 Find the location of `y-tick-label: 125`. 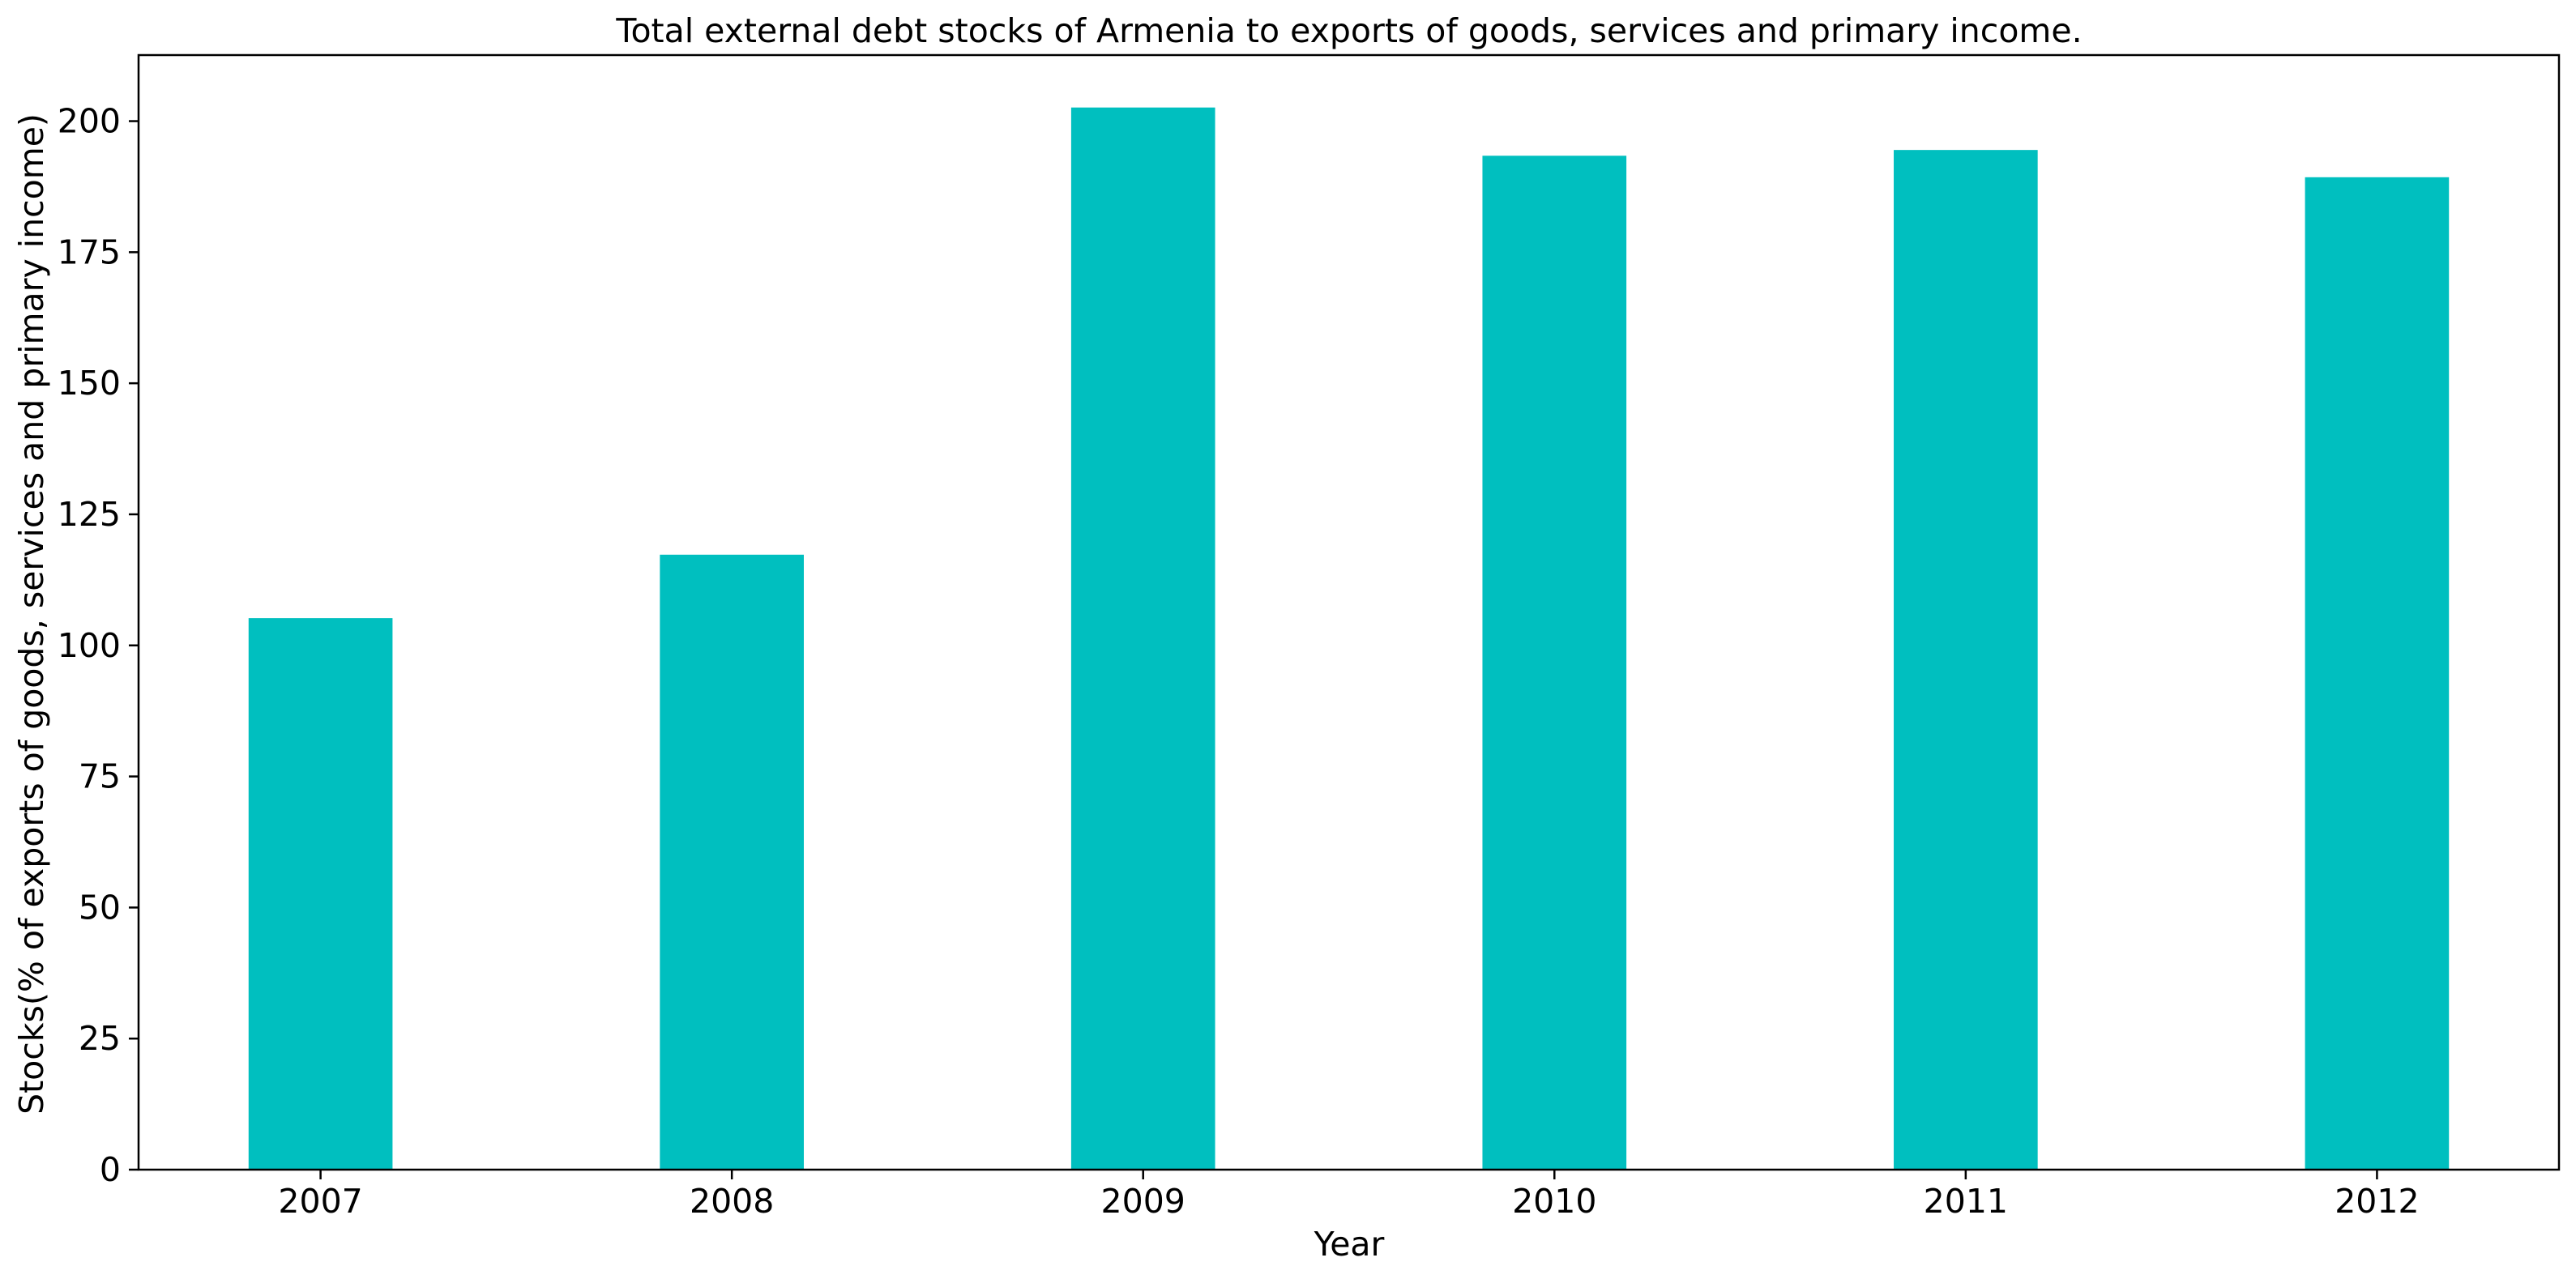

y-tick-label: 125 is located at coordinates (89, 514).